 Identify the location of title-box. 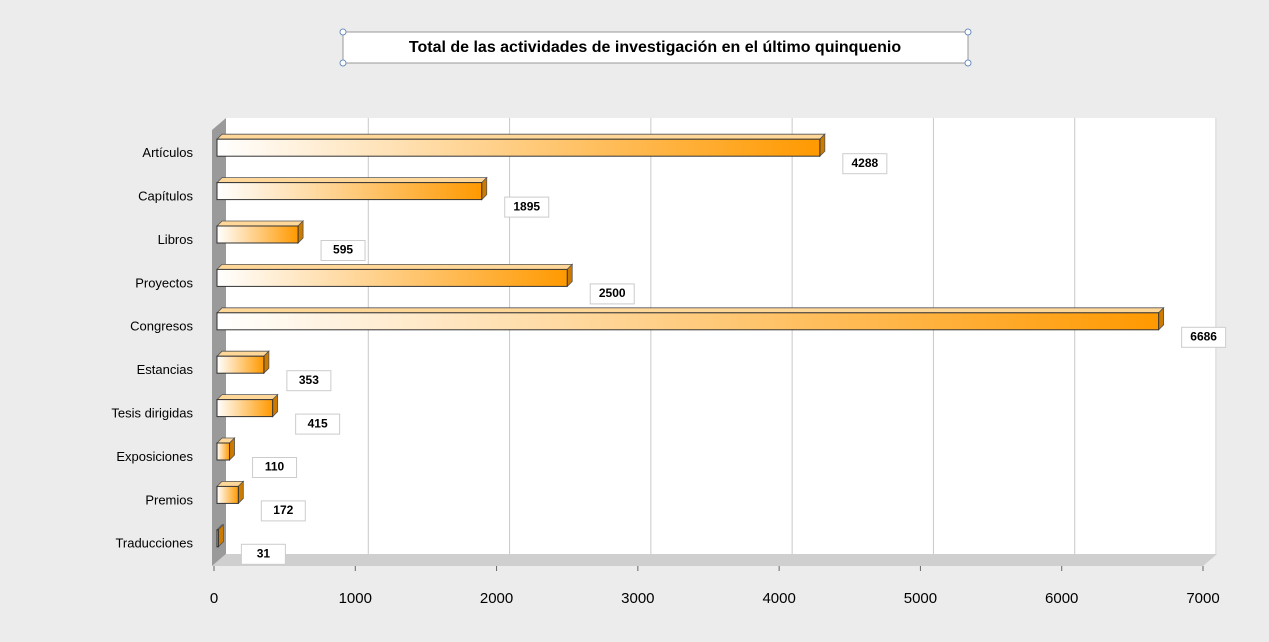
(655, 47).